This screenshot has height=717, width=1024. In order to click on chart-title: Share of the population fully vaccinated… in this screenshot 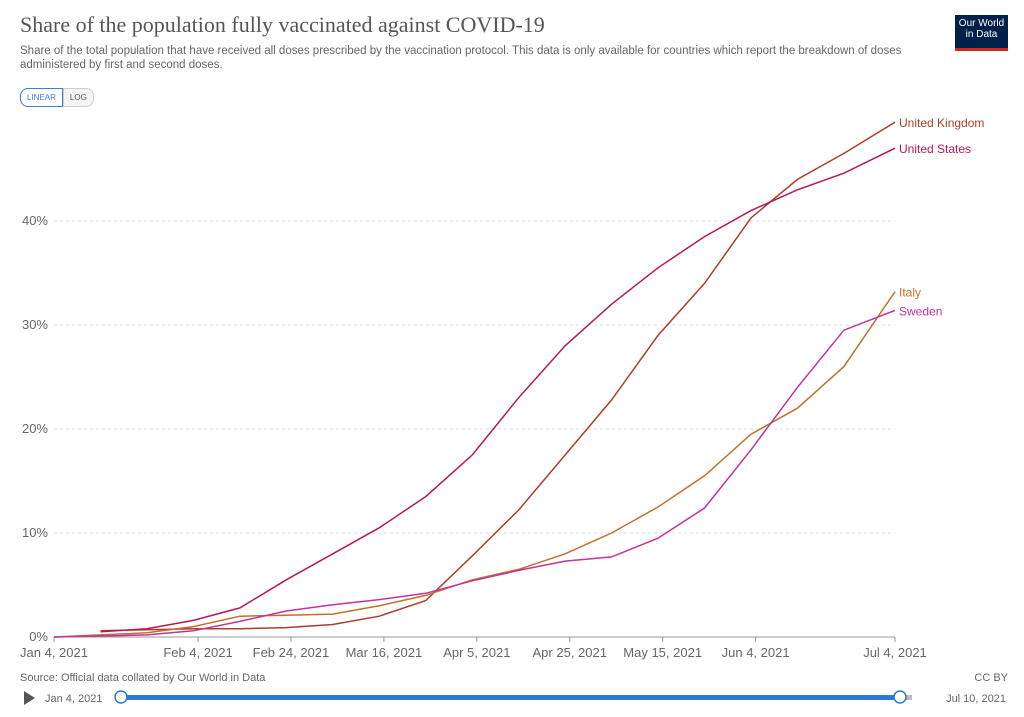, I will do `click(282, 24)`.